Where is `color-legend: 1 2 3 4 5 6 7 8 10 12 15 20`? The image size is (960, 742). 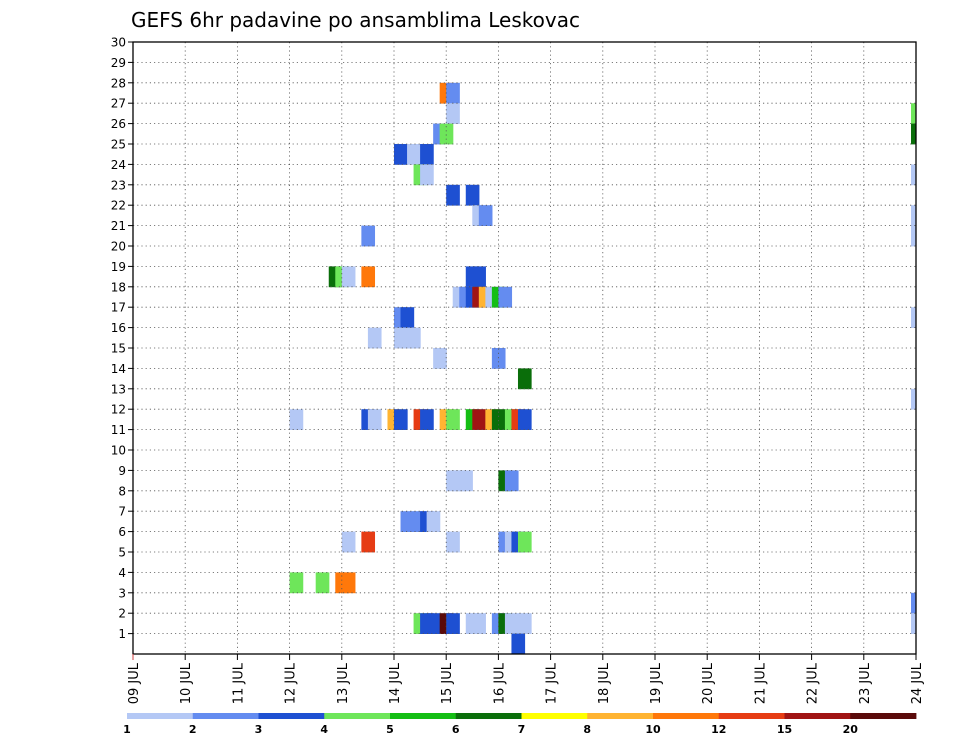 color-legend: 1 2 3 4 5 6 7 8 10 12 15 20 is located at coordinates (520, 724).